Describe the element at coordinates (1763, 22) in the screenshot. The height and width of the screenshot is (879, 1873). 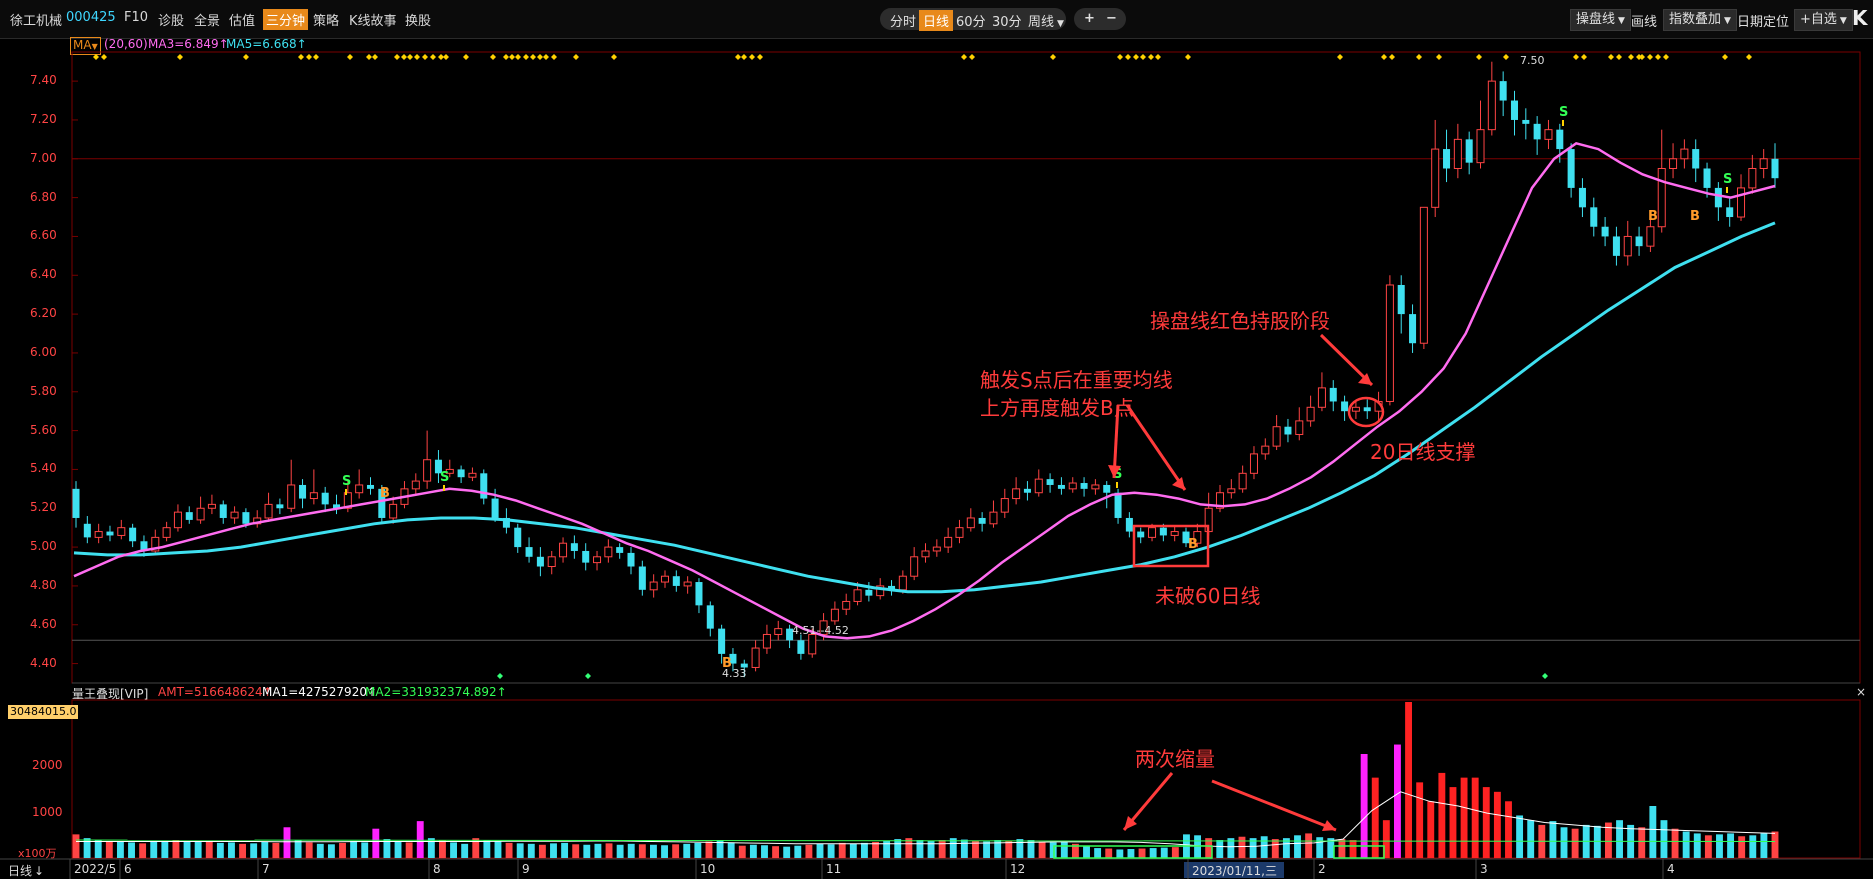
I see `date-locate-button: 日期定位` at that location.